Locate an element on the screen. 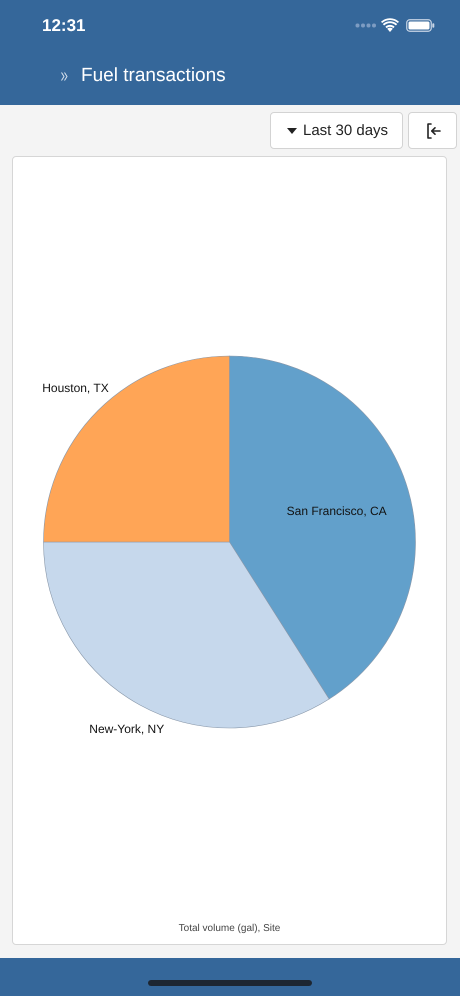  slice-label: Houston, TX is located at coordinates (75, 387).